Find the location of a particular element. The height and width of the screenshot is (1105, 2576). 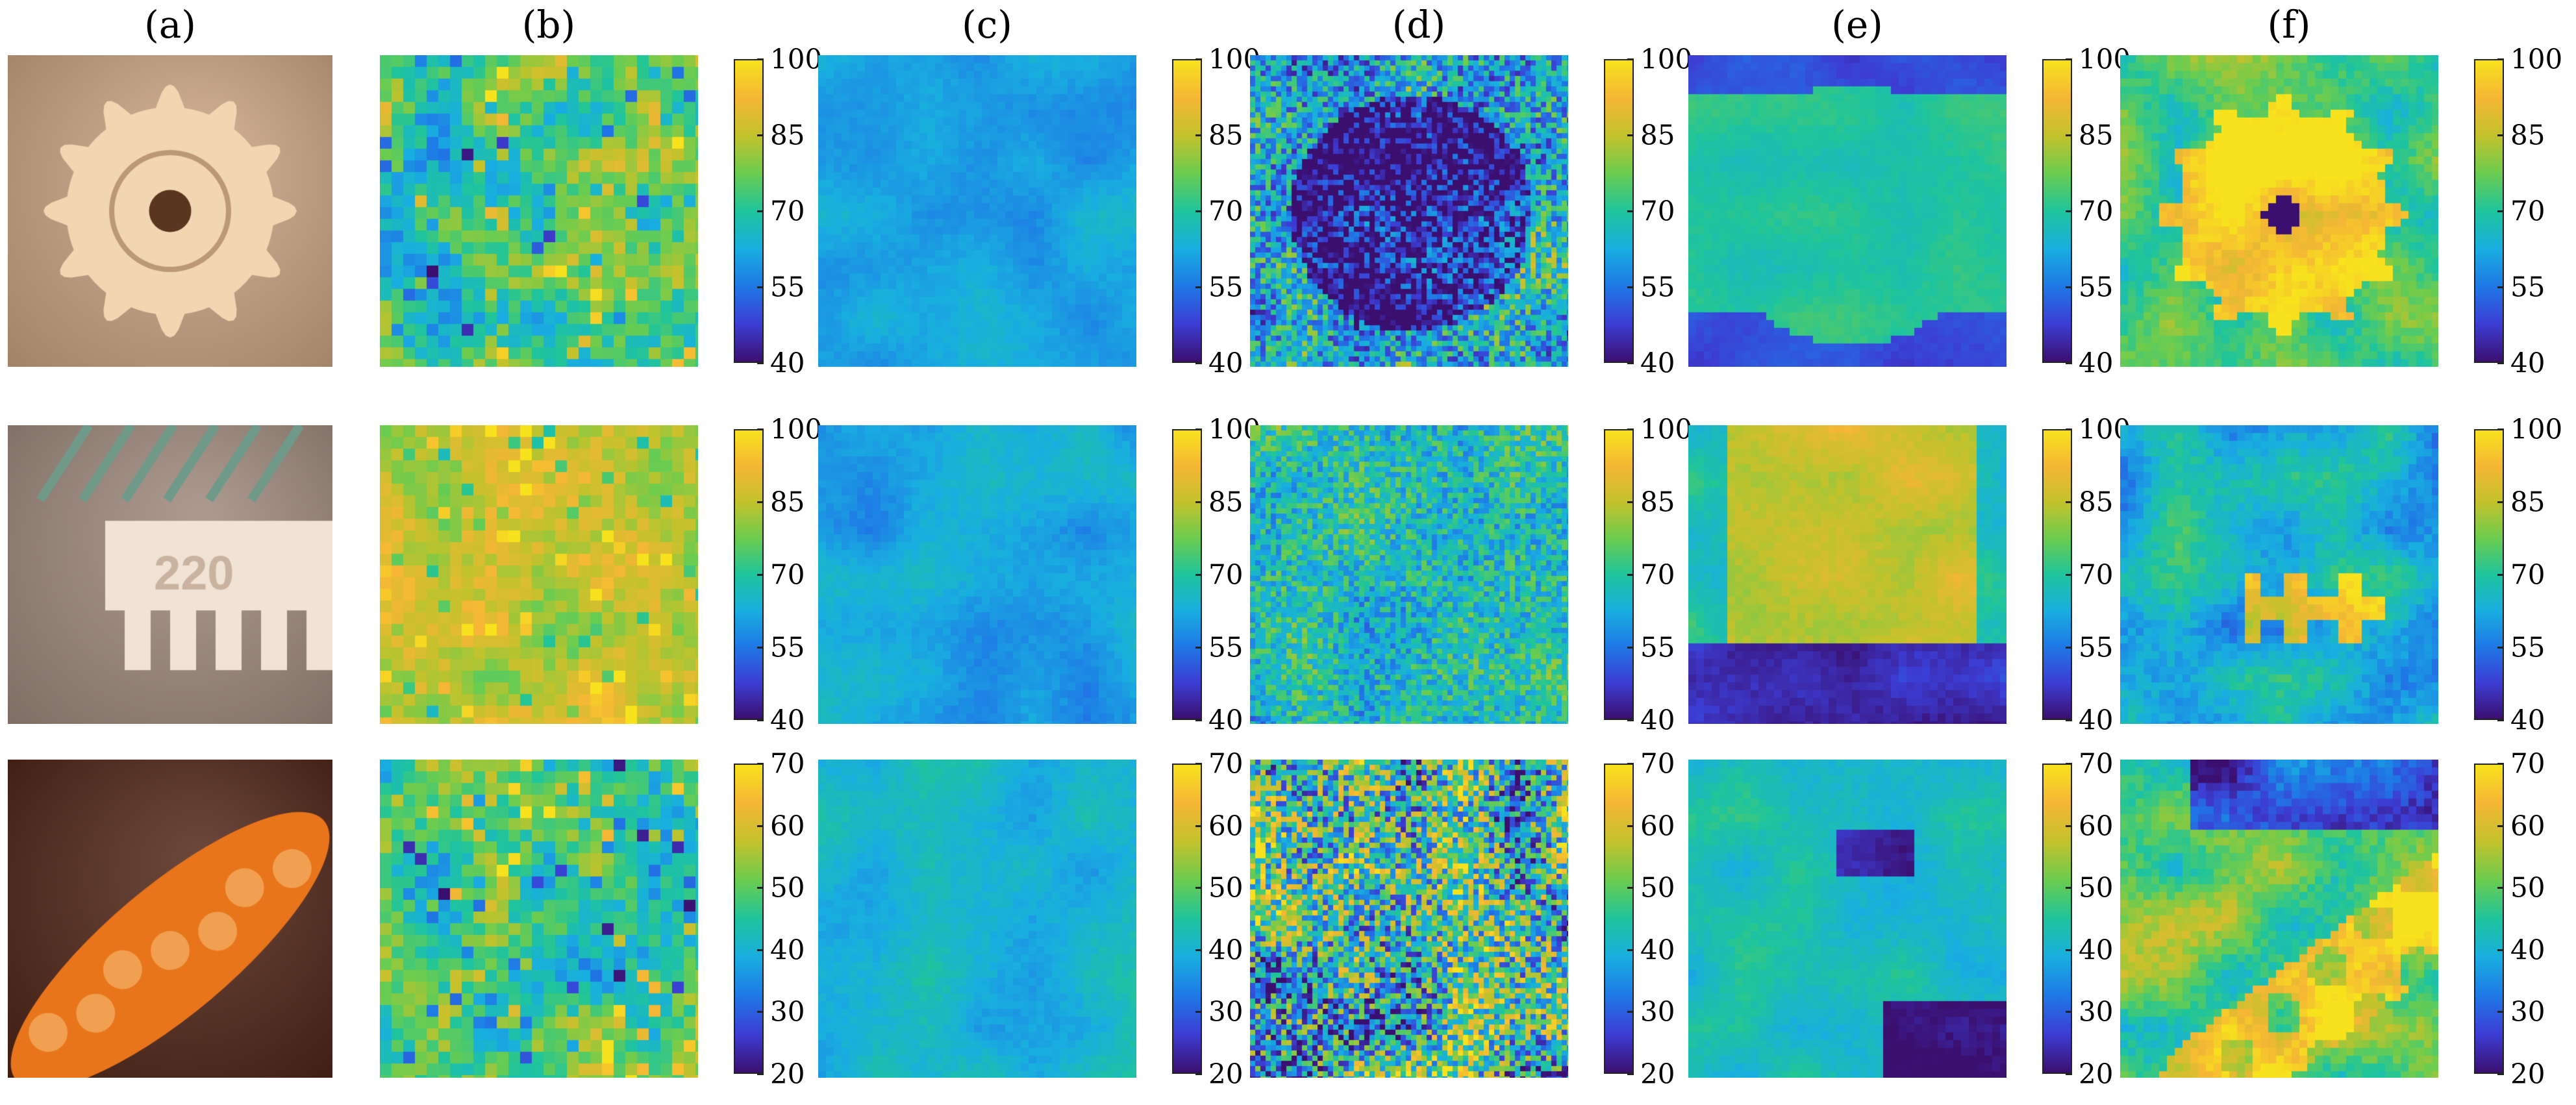

colorbar-tick-label: 60 is located at coordinates (1657, 826).